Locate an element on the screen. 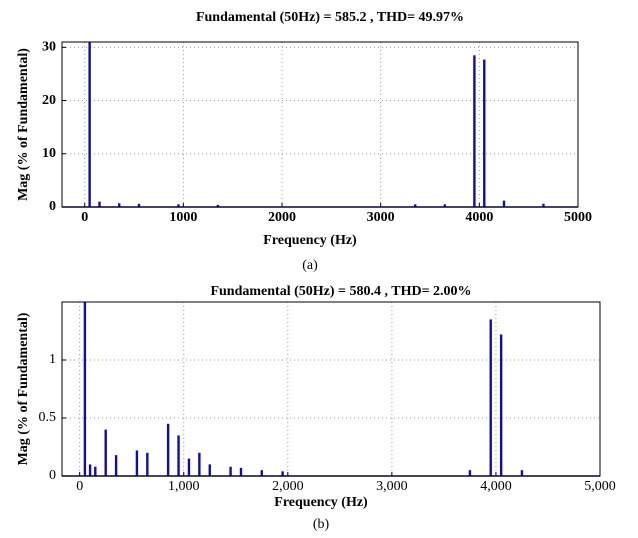 The height and width of the screenshot is (538, 638). x-tick-label: 5,000 is located at coordinates (600, 486).